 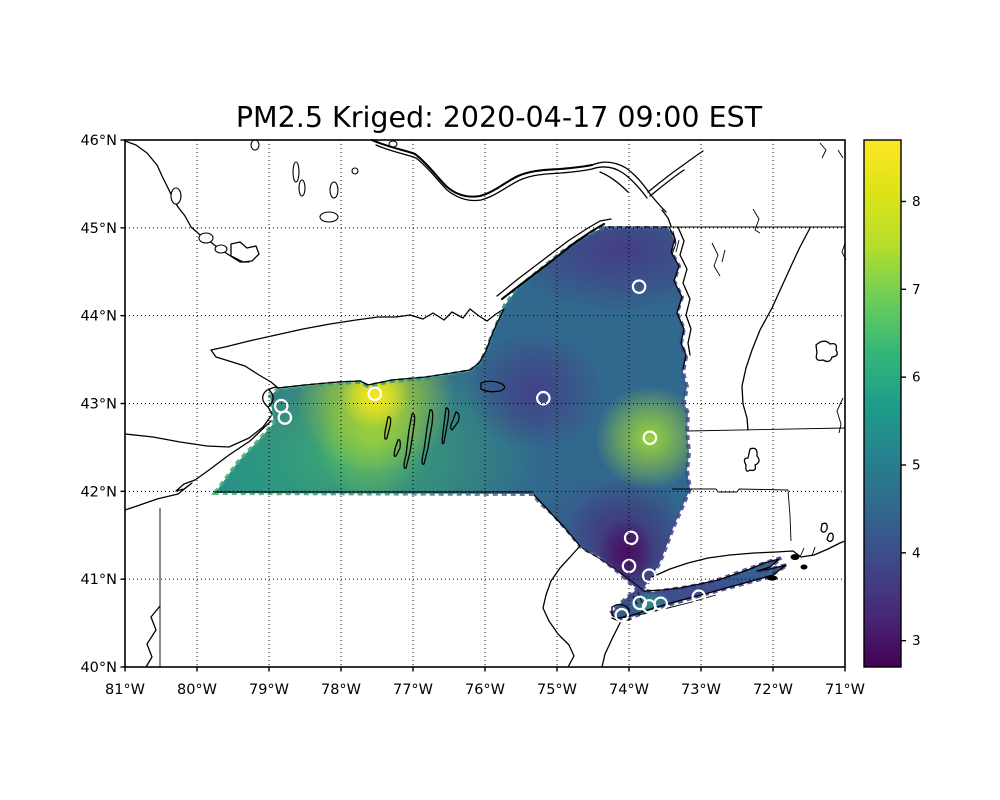 I want to click on ma-ct-border, so click(x=730, y=490).